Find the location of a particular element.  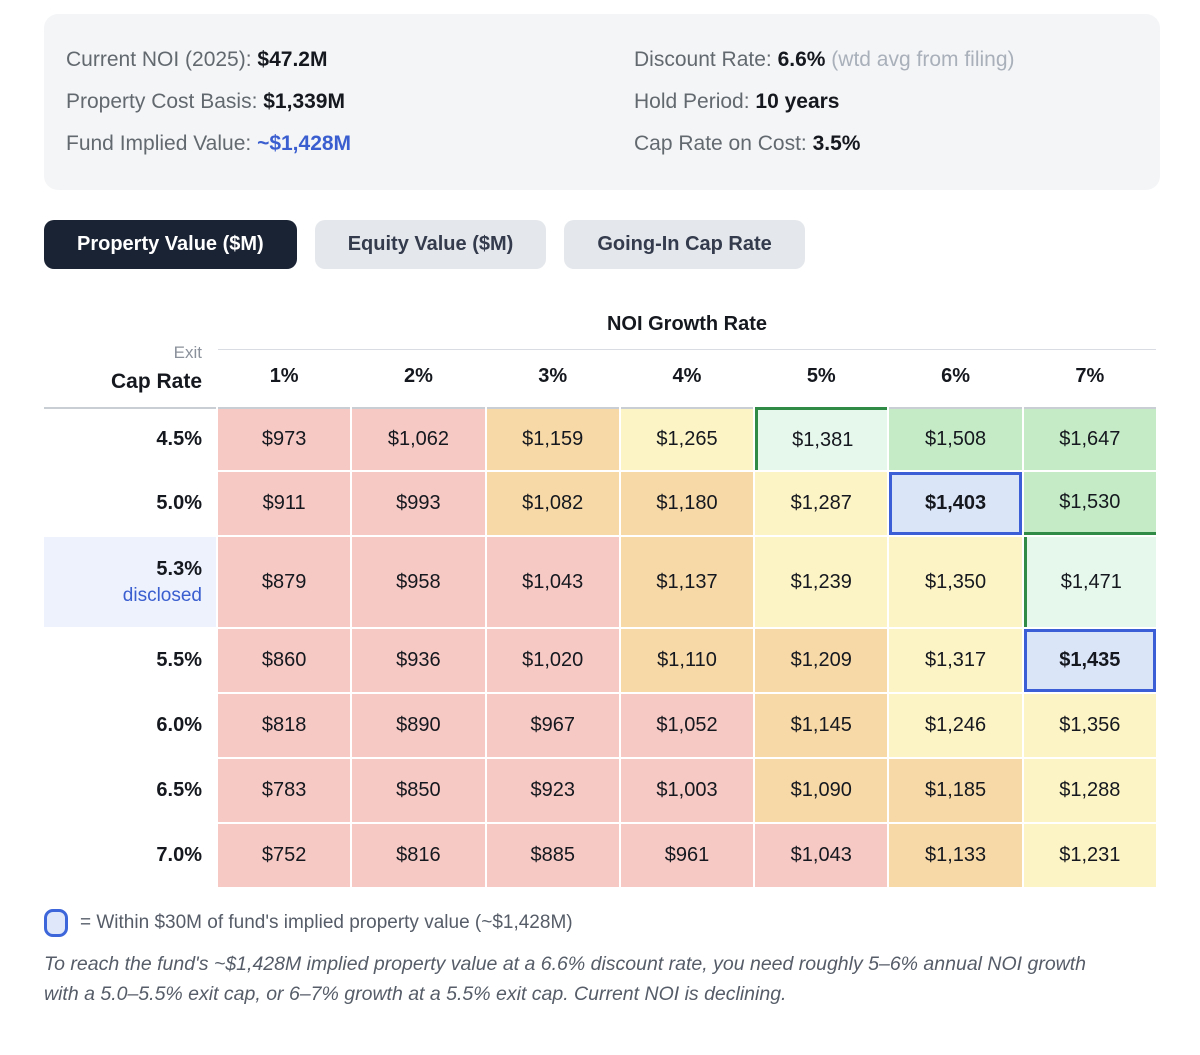

stat-label: Property Cost Basis: is located at coordinates (162, 101).